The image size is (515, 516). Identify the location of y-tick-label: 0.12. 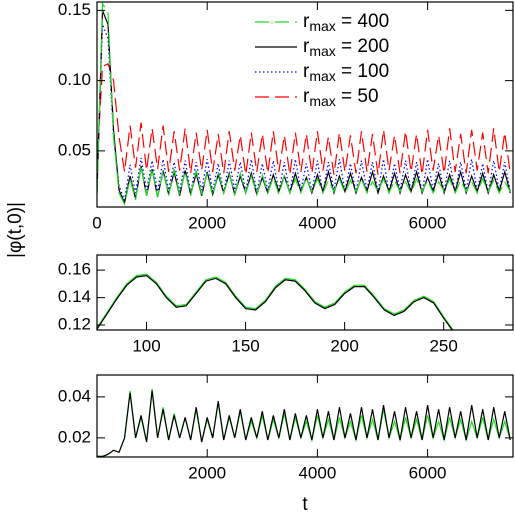
(74, 324).